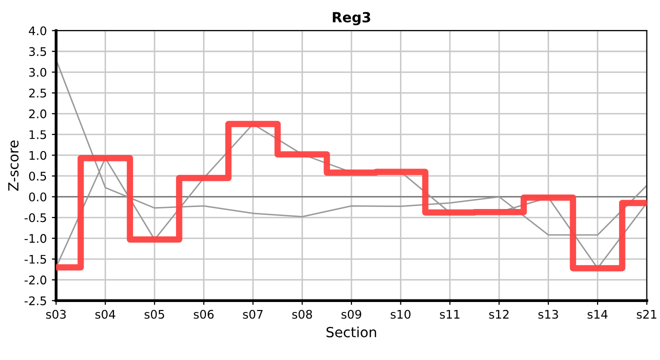 This screenshot has width=660, height=360. I want to click on y-tick-label: -0.5, so click(35, 217).